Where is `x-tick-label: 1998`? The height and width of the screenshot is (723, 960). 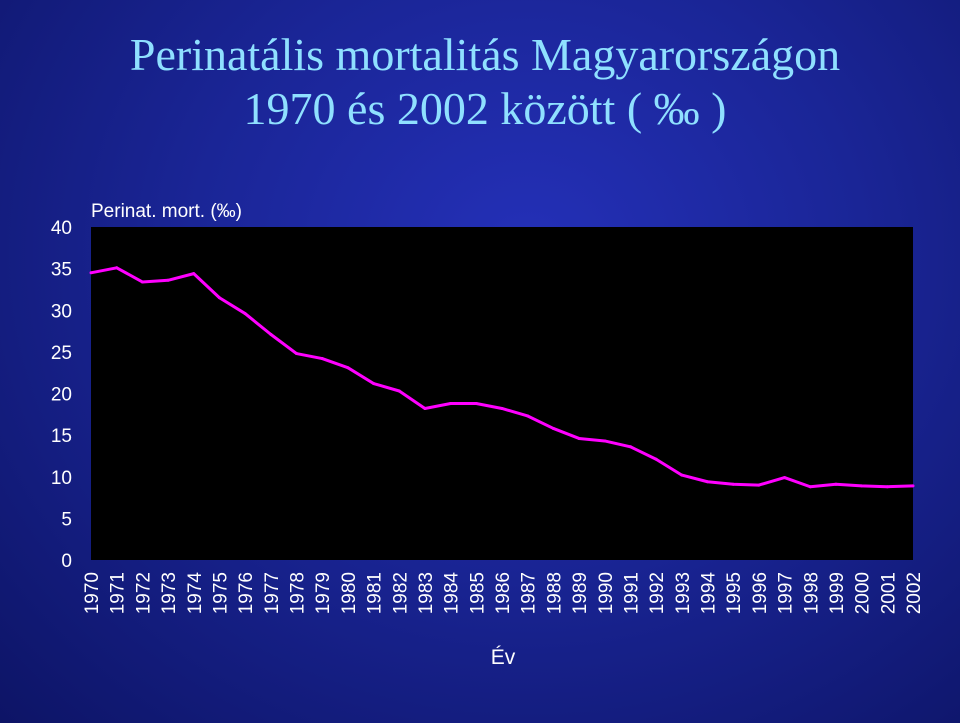
x-tick-label: 1998 is located at coordinates (811, 593).